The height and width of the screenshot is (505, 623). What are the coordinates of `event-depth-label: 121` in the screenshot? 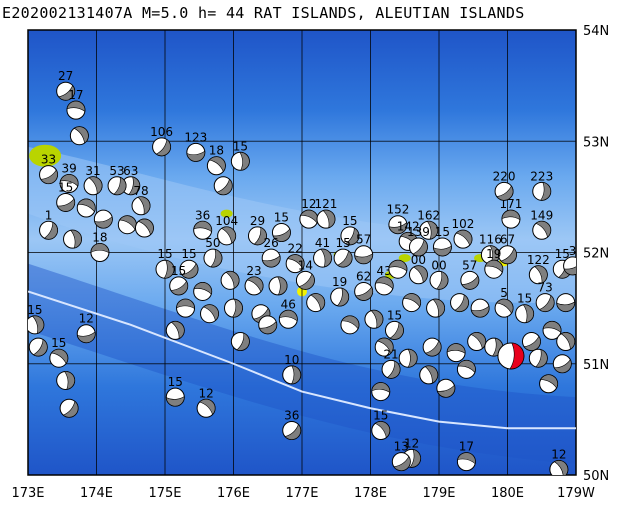 It's located at (326, 204).